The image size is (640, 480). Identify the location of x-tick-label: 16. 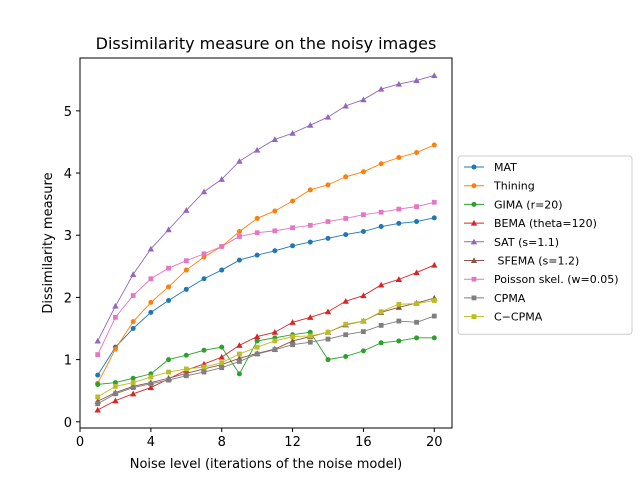
(363, 442).